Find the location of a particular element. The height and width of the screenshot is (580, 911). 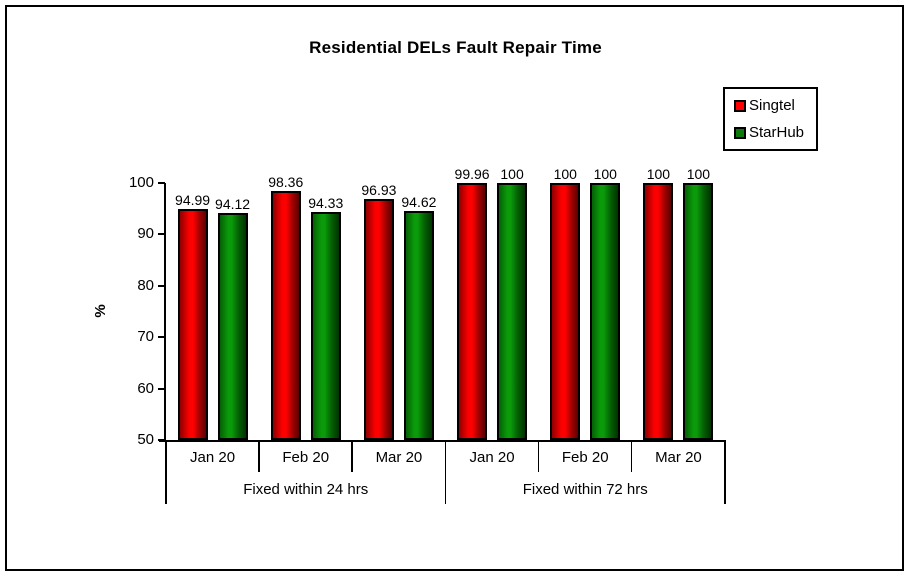

legend-label-starhub: StarHub is located at coordinates (777, 132).